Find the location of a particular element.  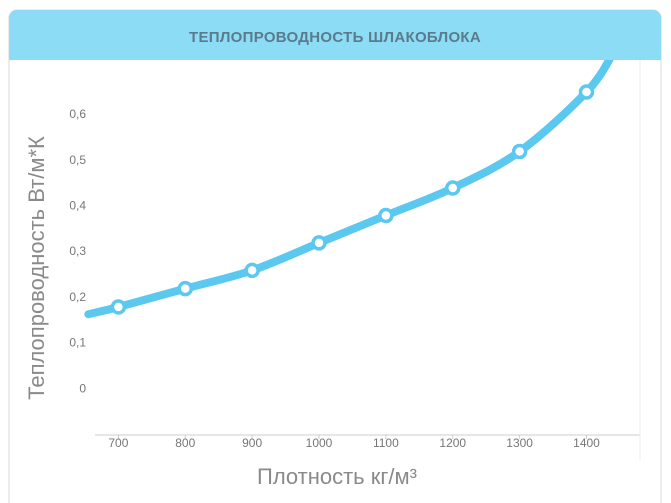

x-tick-label: 1300 is located at coordinates (519, 443).